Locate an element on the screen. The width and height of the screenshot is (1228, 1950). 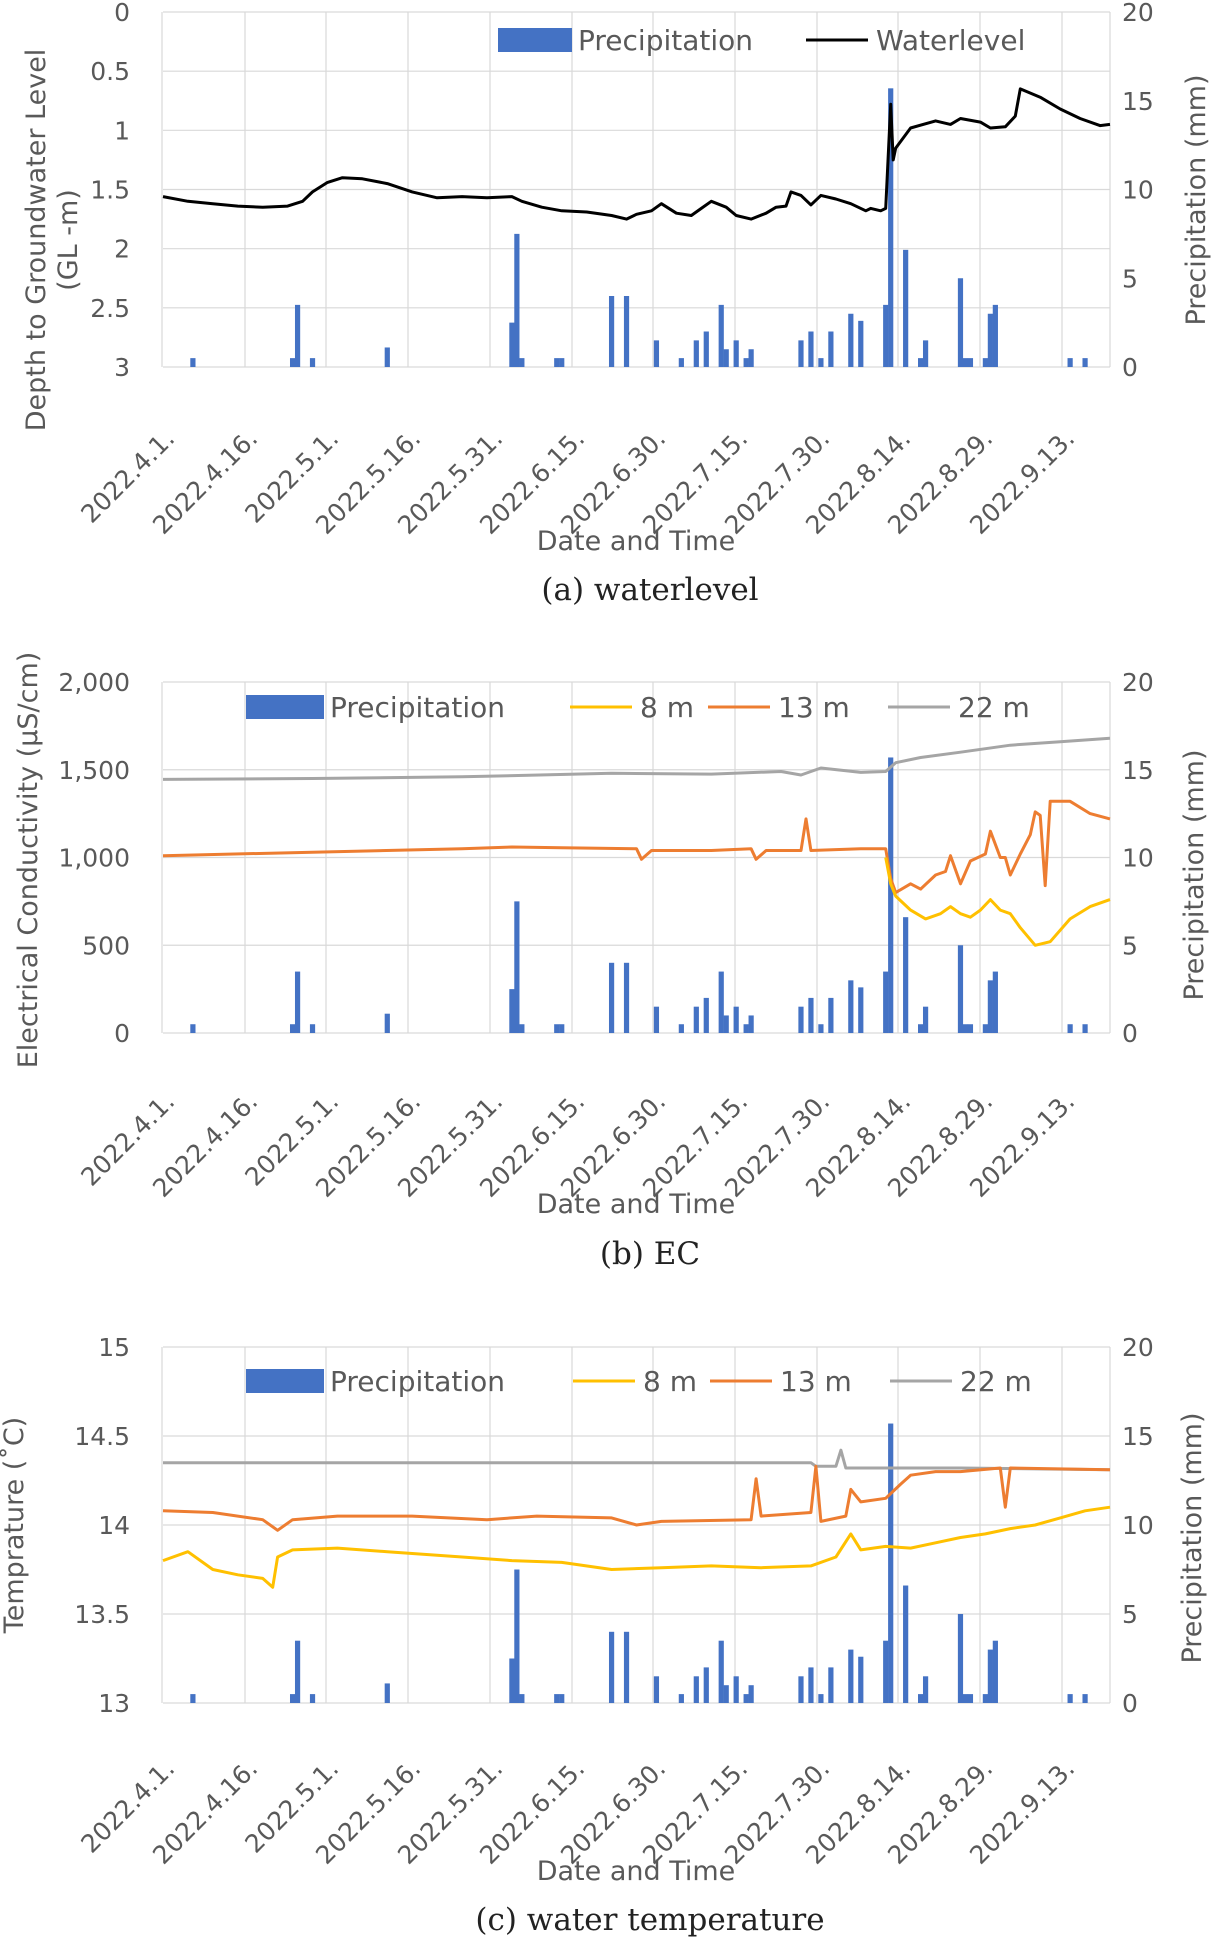
legend-label: 8 m is located at coordinates (670, 1381).